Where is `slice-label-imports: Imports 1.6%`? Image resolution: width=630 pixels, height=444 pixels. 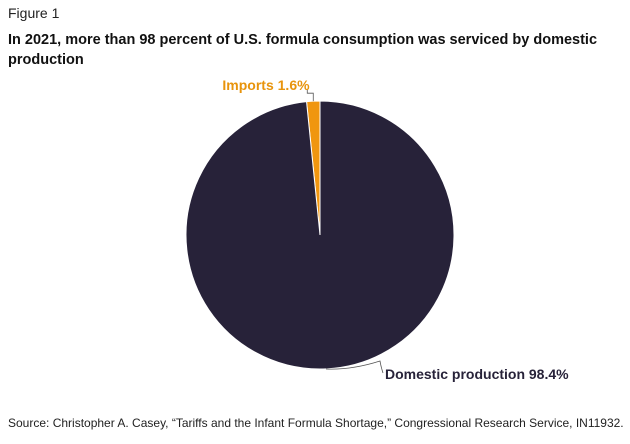
slice-label-imports: Imports 1.6% is located at coordinates (266, 85).